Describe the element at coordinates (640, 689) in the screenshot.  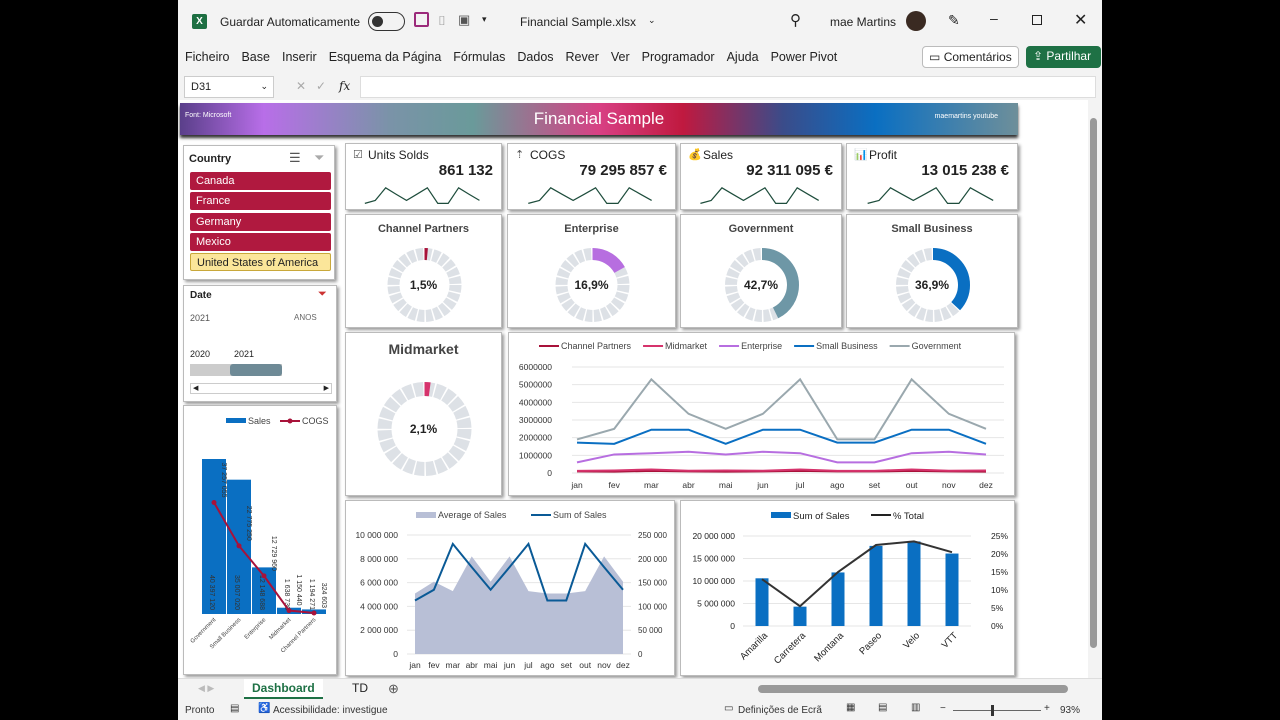
I see `sheet-tabs: ◀ ▶ Dashboard TD ⊕` at that location.